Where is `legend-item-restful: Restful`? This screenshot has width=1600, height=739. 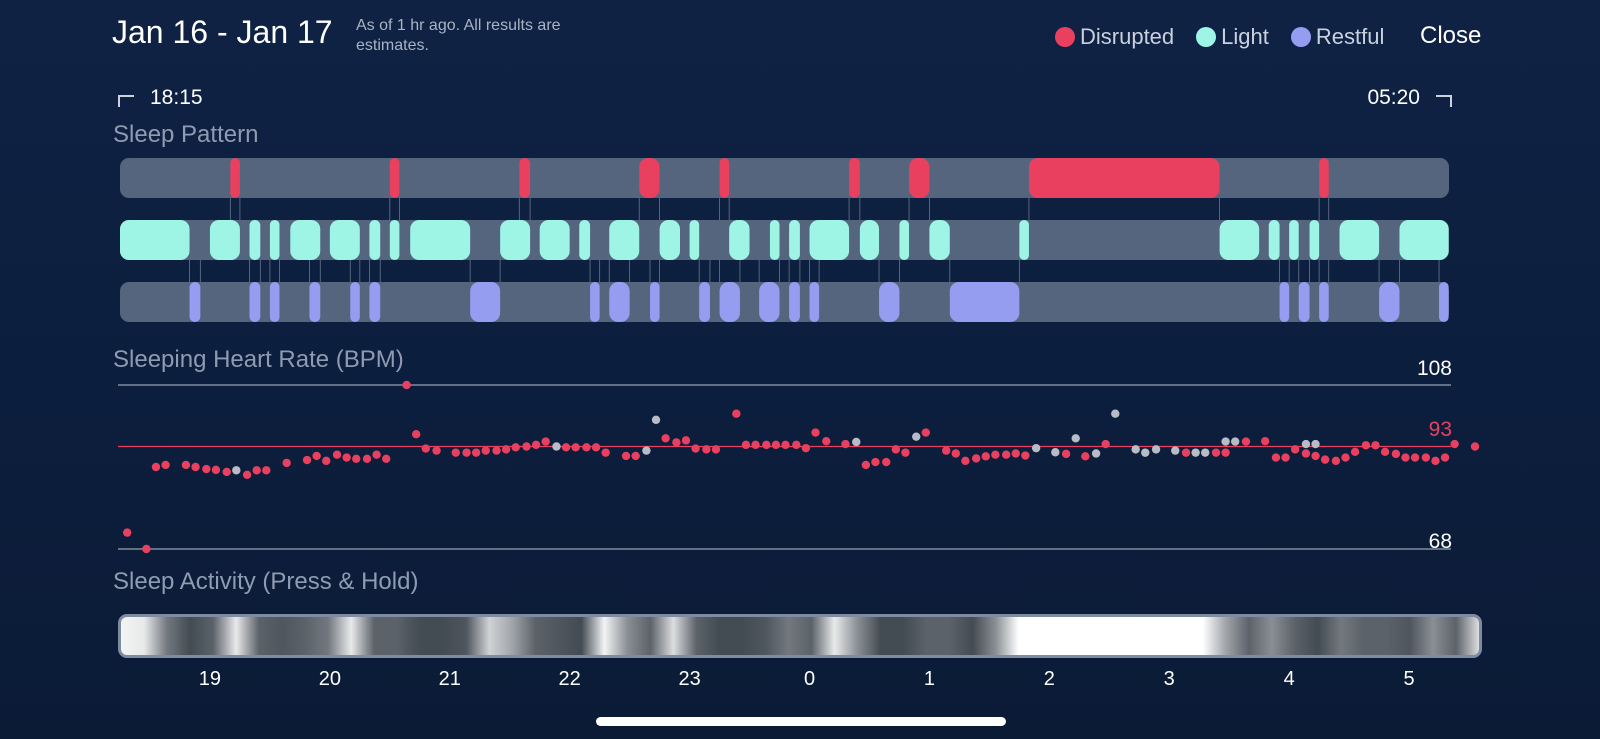 legend-item-restful: Restful is located at coordinates (1337, 37).